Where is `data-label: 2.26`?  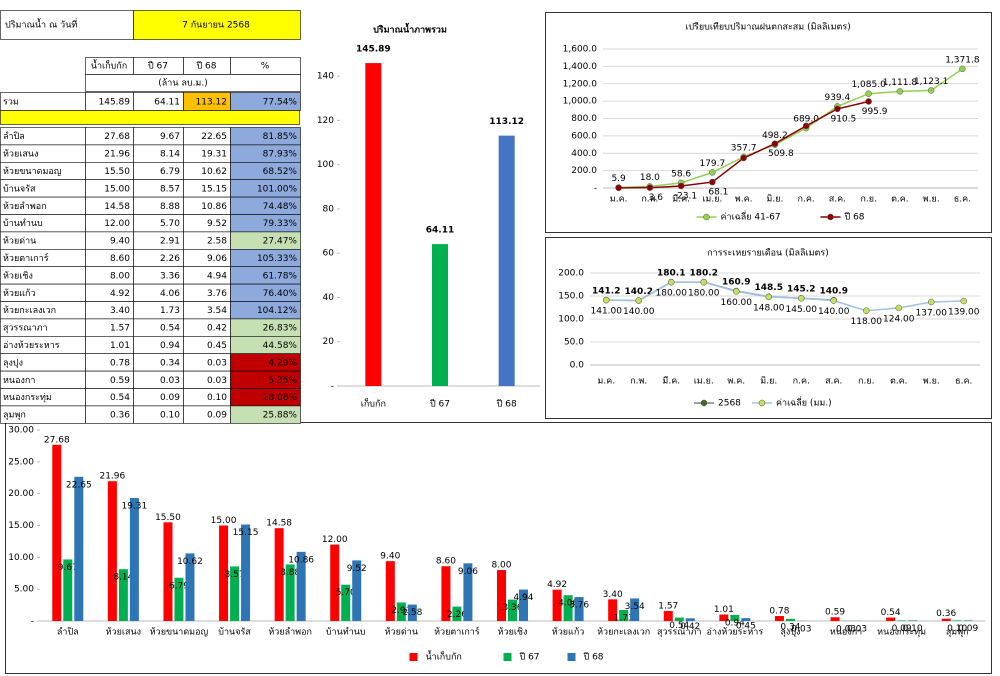
data-label: 2.26 is located at coordinates (457, 615).